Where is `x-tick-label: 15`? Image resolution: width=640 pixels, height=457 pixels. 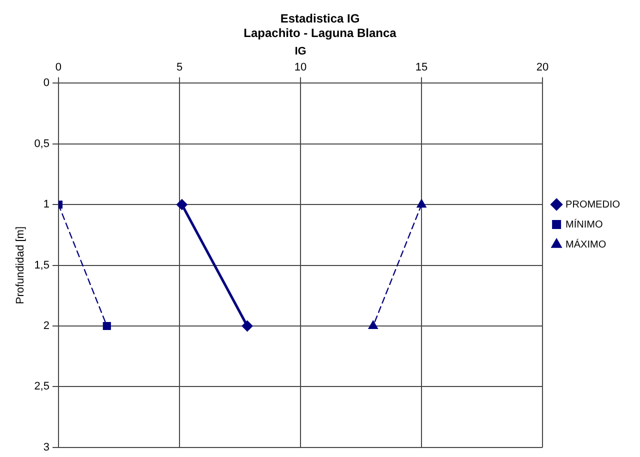 x-tick-label: 15 is located at coordinates (421, 68).